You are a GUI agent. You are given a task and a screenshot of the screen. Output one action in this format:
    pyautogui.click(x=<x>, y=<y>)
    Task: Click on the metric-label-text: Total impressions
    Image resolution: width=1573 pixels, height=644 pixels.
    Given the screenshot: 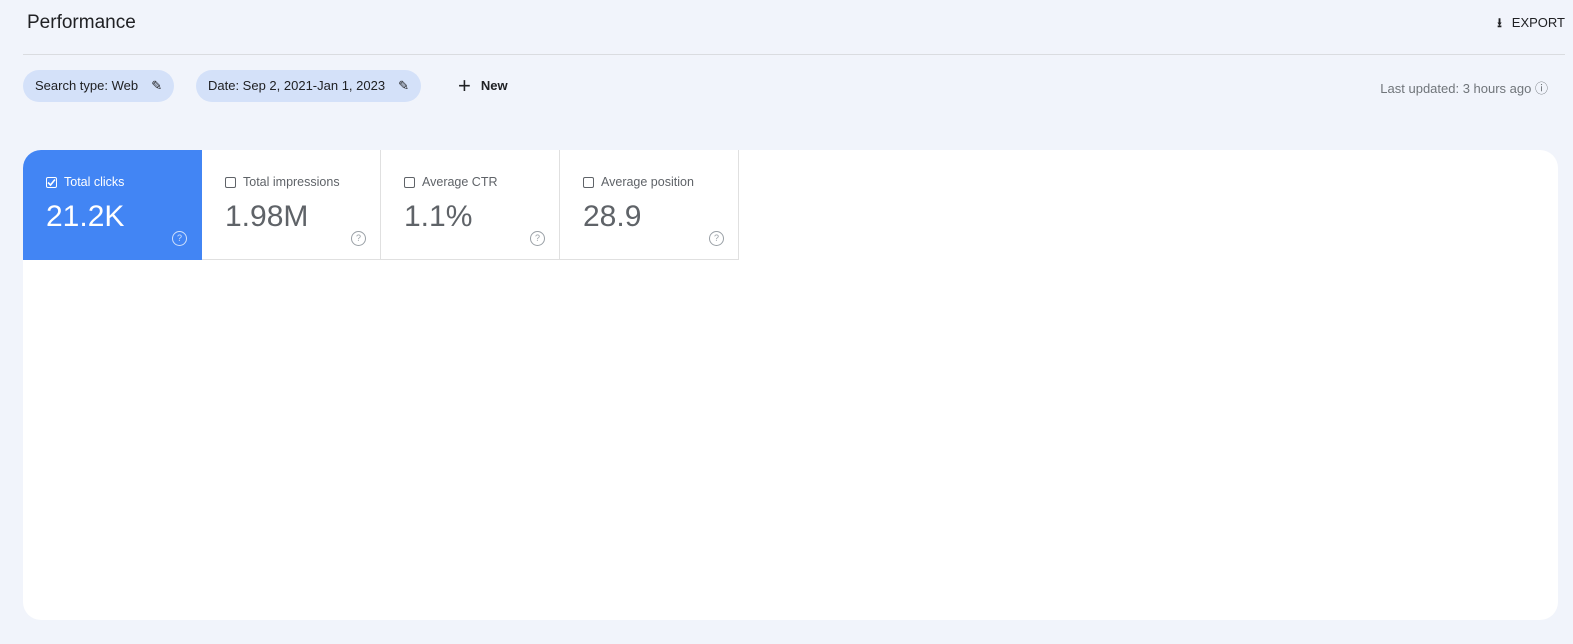 What is the action you would take?
    pyautogui.click(x=291, y=182)
    